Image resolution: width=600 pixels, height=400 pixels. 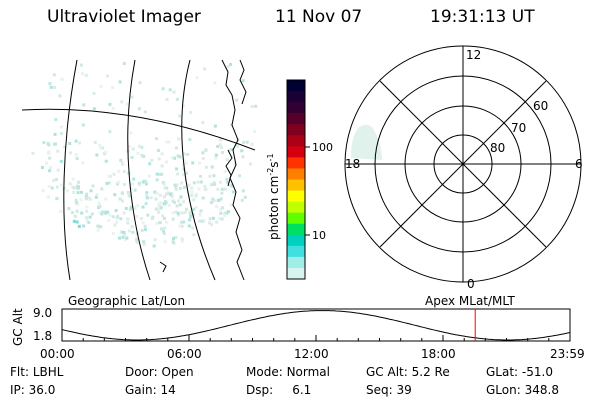 What do you see at coordinates (366, 142) in the screenshot?
I see `auroral-oval` at bounding box center [366, 142].